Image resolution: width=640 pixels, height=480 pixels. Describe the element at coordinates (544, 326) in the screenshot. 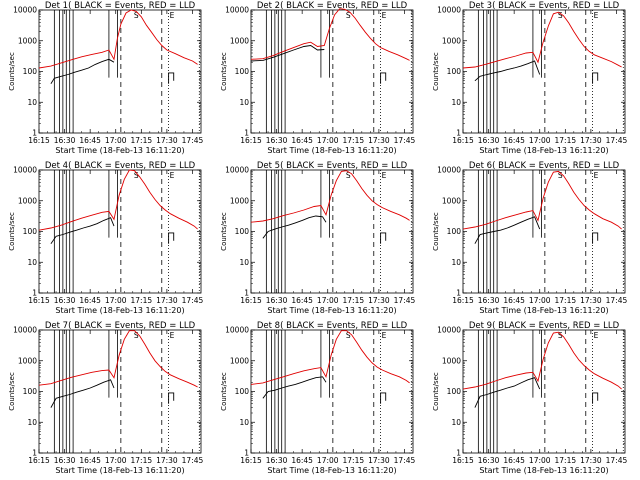

I see `panel-title: Det 9( BLACK = Events, RED = LLD` at that location.